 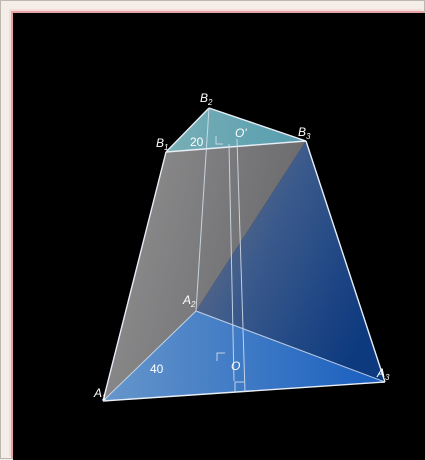 I want to click on label-a1: A1, so click(x=99, y=394).